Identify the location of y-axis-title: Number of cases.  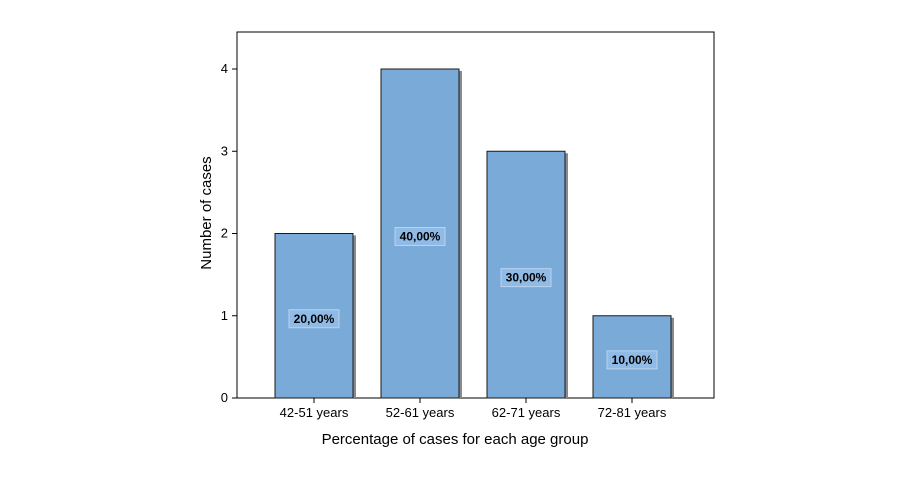
(206, 212).